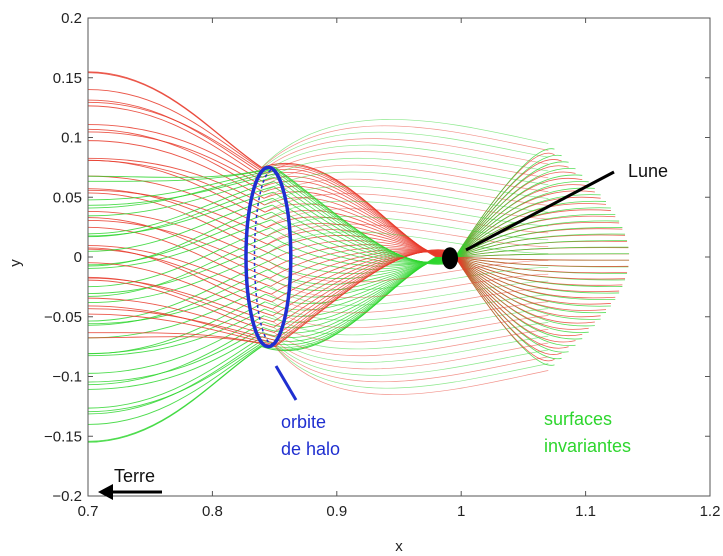 This screenshot has height=556, width=723. I want to click on halo-pointer-line, so click(286, 383).